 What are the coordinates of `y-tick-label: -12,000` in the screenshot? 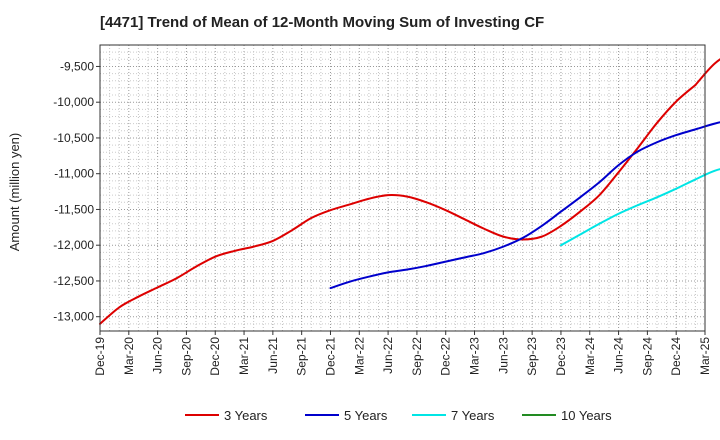 It's located at (73, 245).